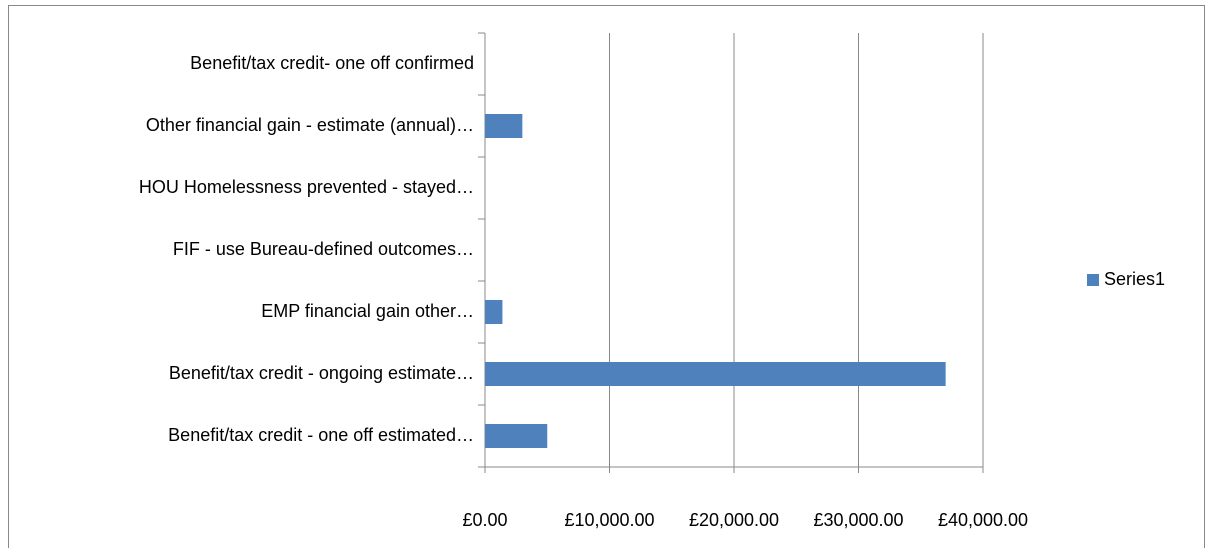  I want to click on x-tick-label: £40,000.00, so click(983, 520).